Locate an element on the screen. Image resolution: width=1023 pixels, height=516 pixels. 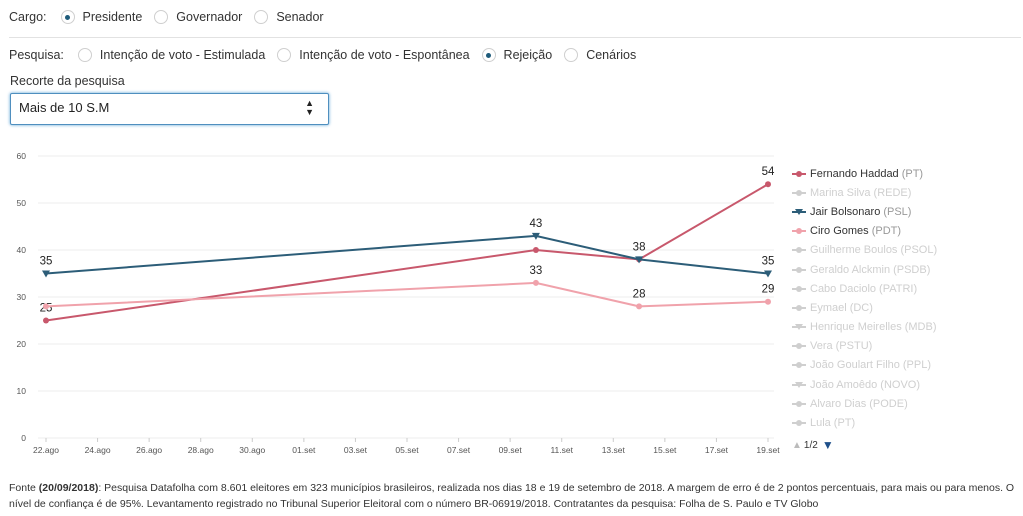
x-tick-label: 05.set is located at coordinates (407, 450).